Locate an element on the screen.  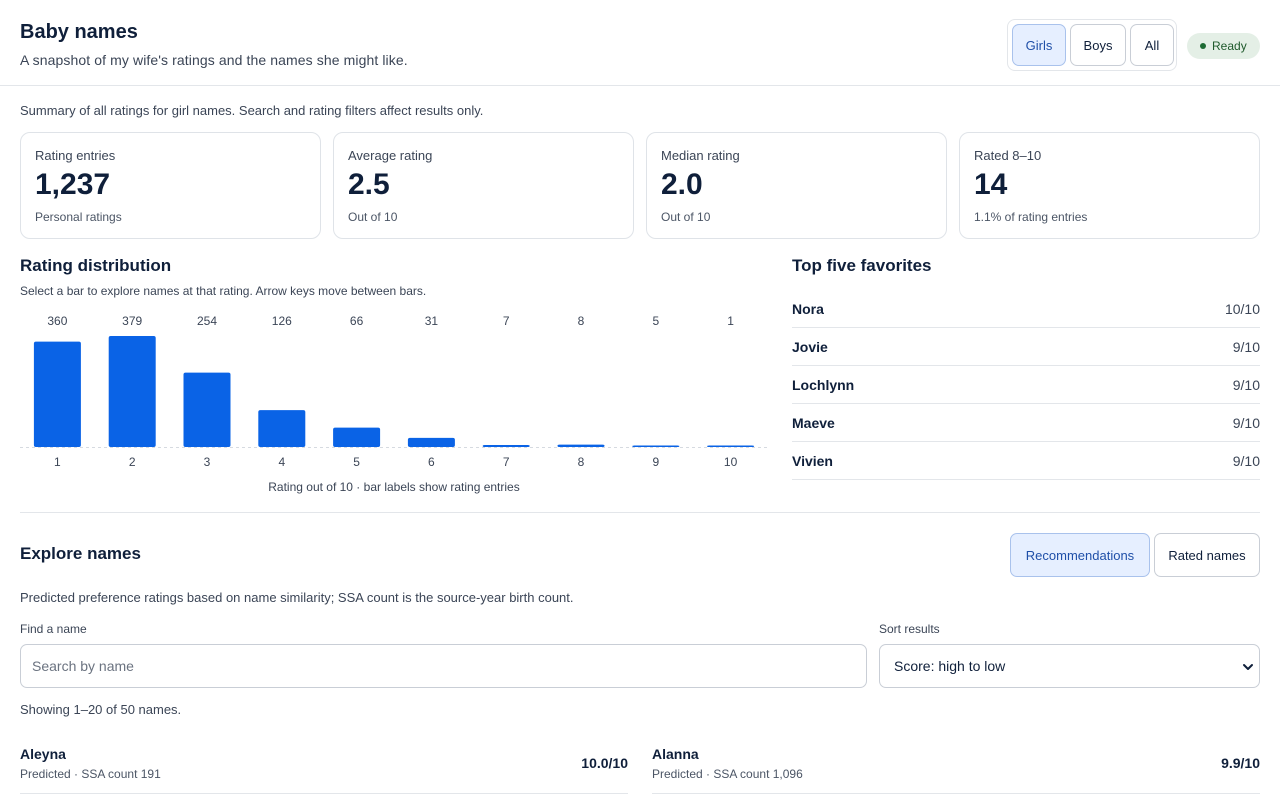
stat-value: 2.5 is located at coordinates (369, 184).